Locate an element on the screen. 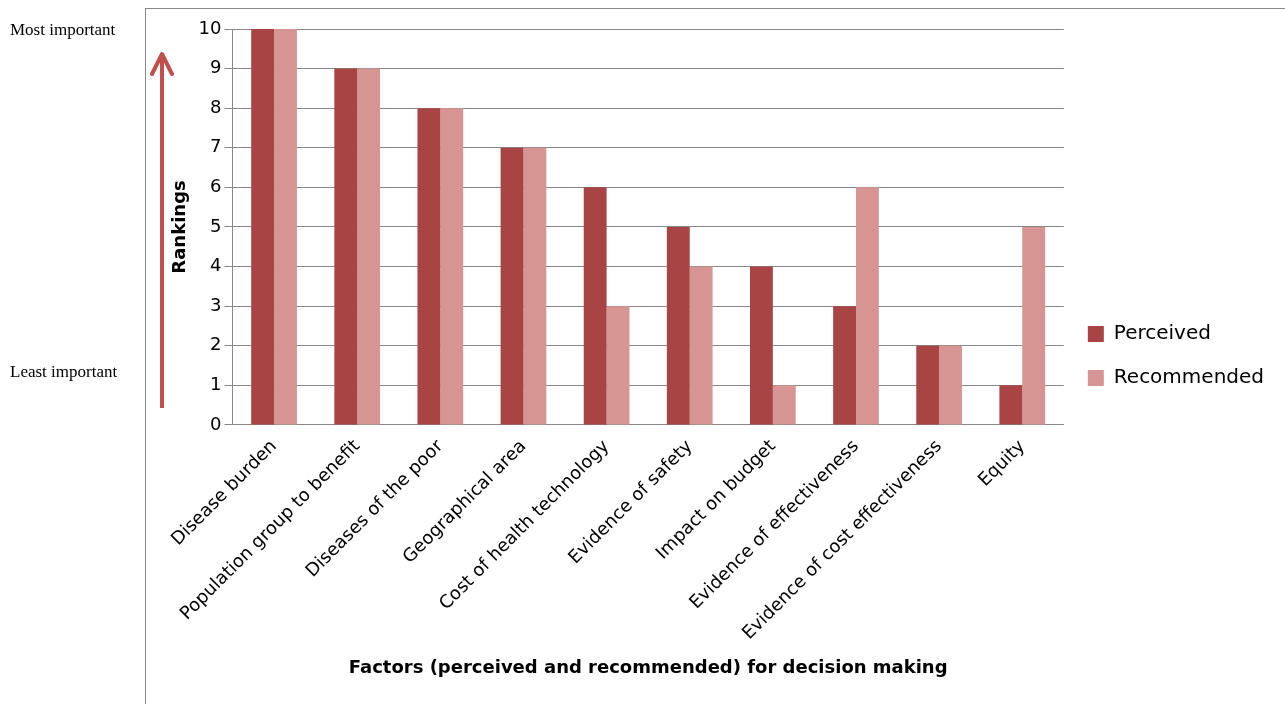 The image size is (1285, 704). y-tick-label: 2 is located at coordinates (216, 344).